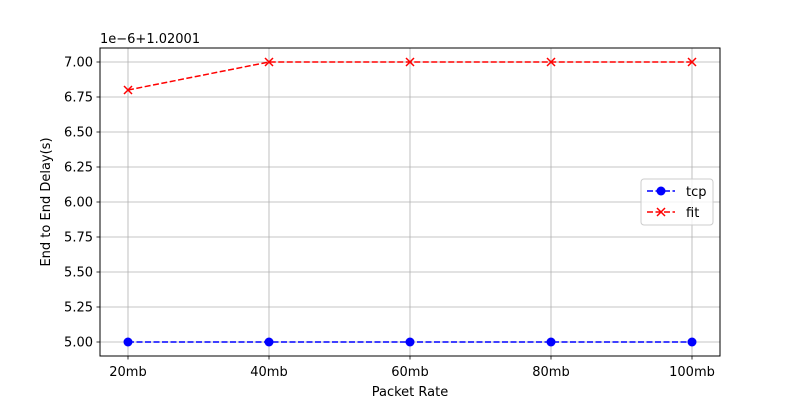 The image size is (800, 400). Describe the element at coordinates (550, 372) in the screenshot. I see `x-tick-label: 80mb` at that location.